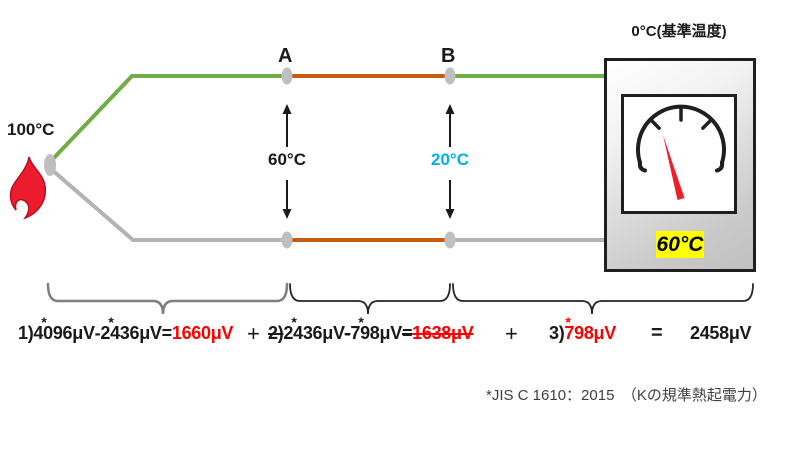  Describe the element at coordinates (347, 333) in the screenshot. I see `eq2-minus: -` at that location.